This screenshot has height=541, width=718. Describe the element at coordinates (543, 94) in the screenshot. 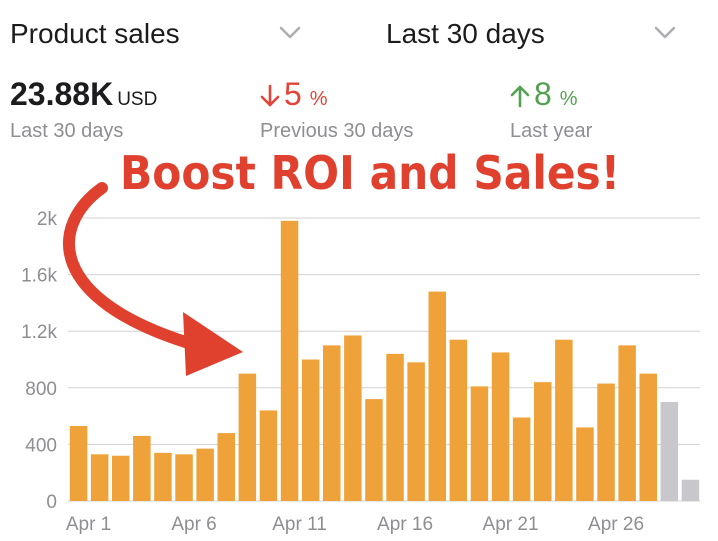

I see `year-delta-value: 8` at that location.